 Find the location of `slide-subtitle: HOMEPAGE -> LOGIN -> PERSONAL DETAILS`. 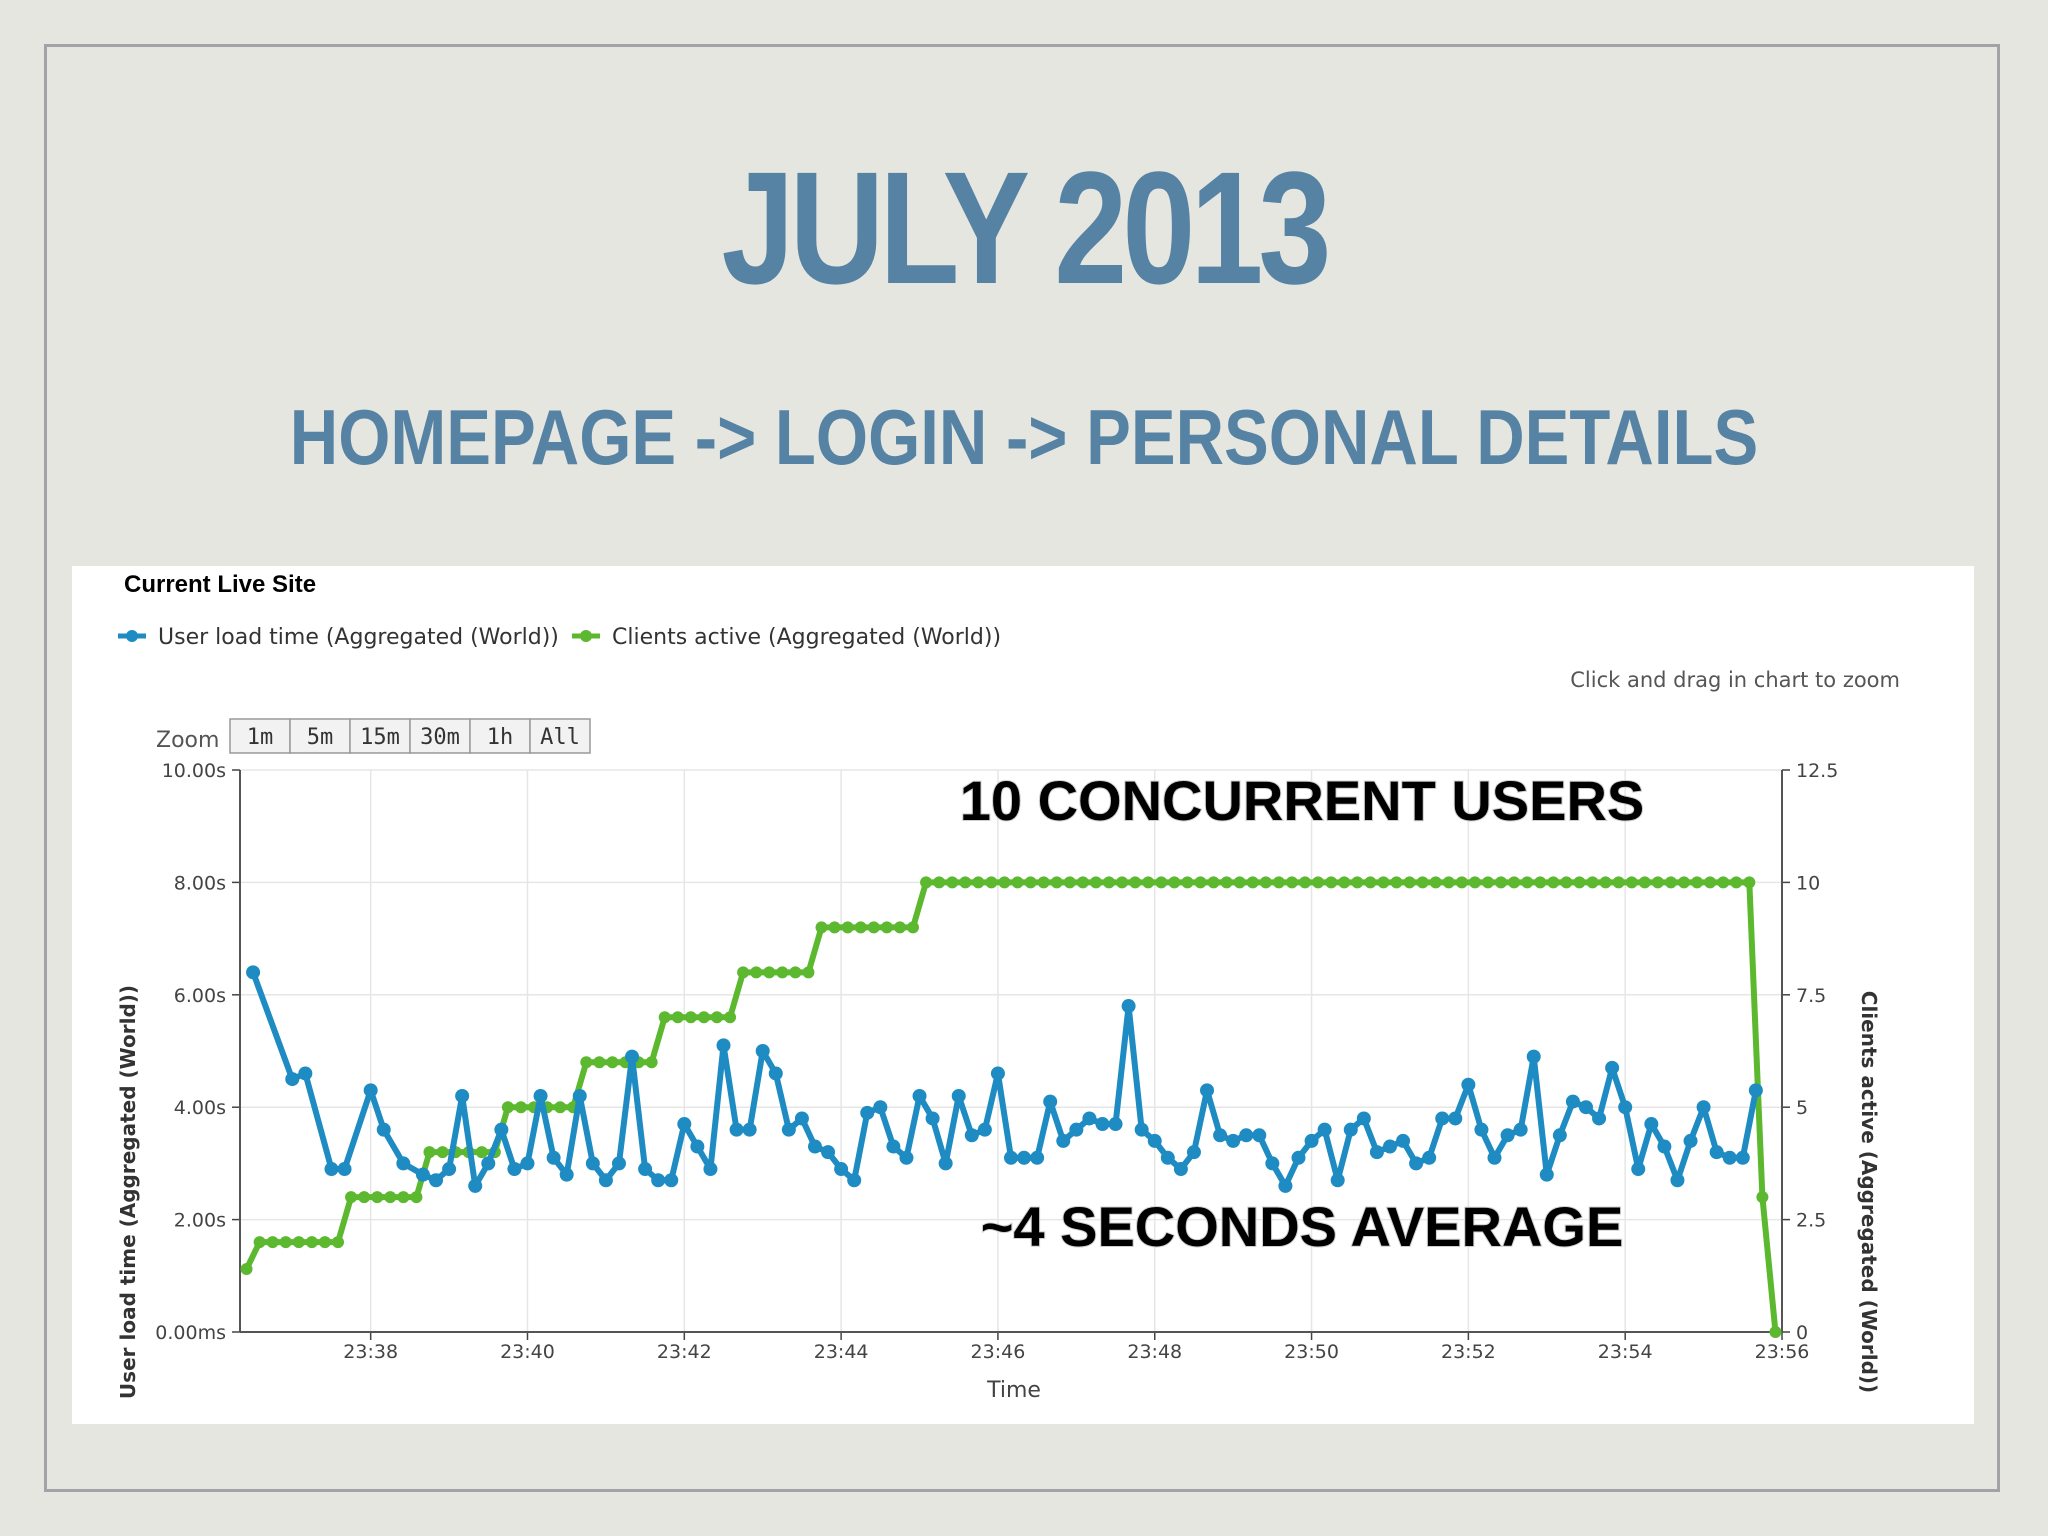

slide-subtitle: HOMEPAGE -> LOGIN -> PERSONAL DETAILS is located at coordinates (1024, 437).